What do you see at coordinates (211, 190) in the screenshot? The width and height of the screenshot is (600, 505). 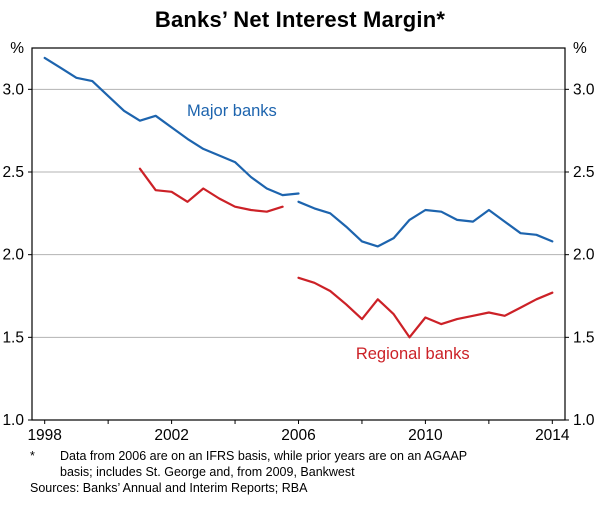 I see `regional-banks-agaap-pre-2006-line` at bounding box center [211, 190].